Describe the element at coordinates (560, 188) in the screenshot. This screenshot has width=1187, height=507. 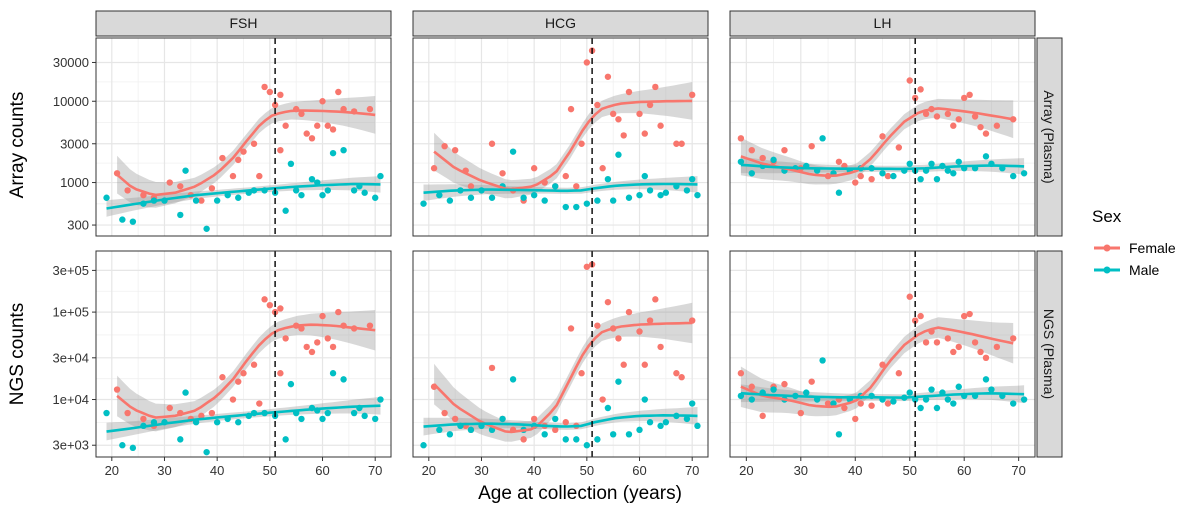
I see `fit-line-male` at that location.